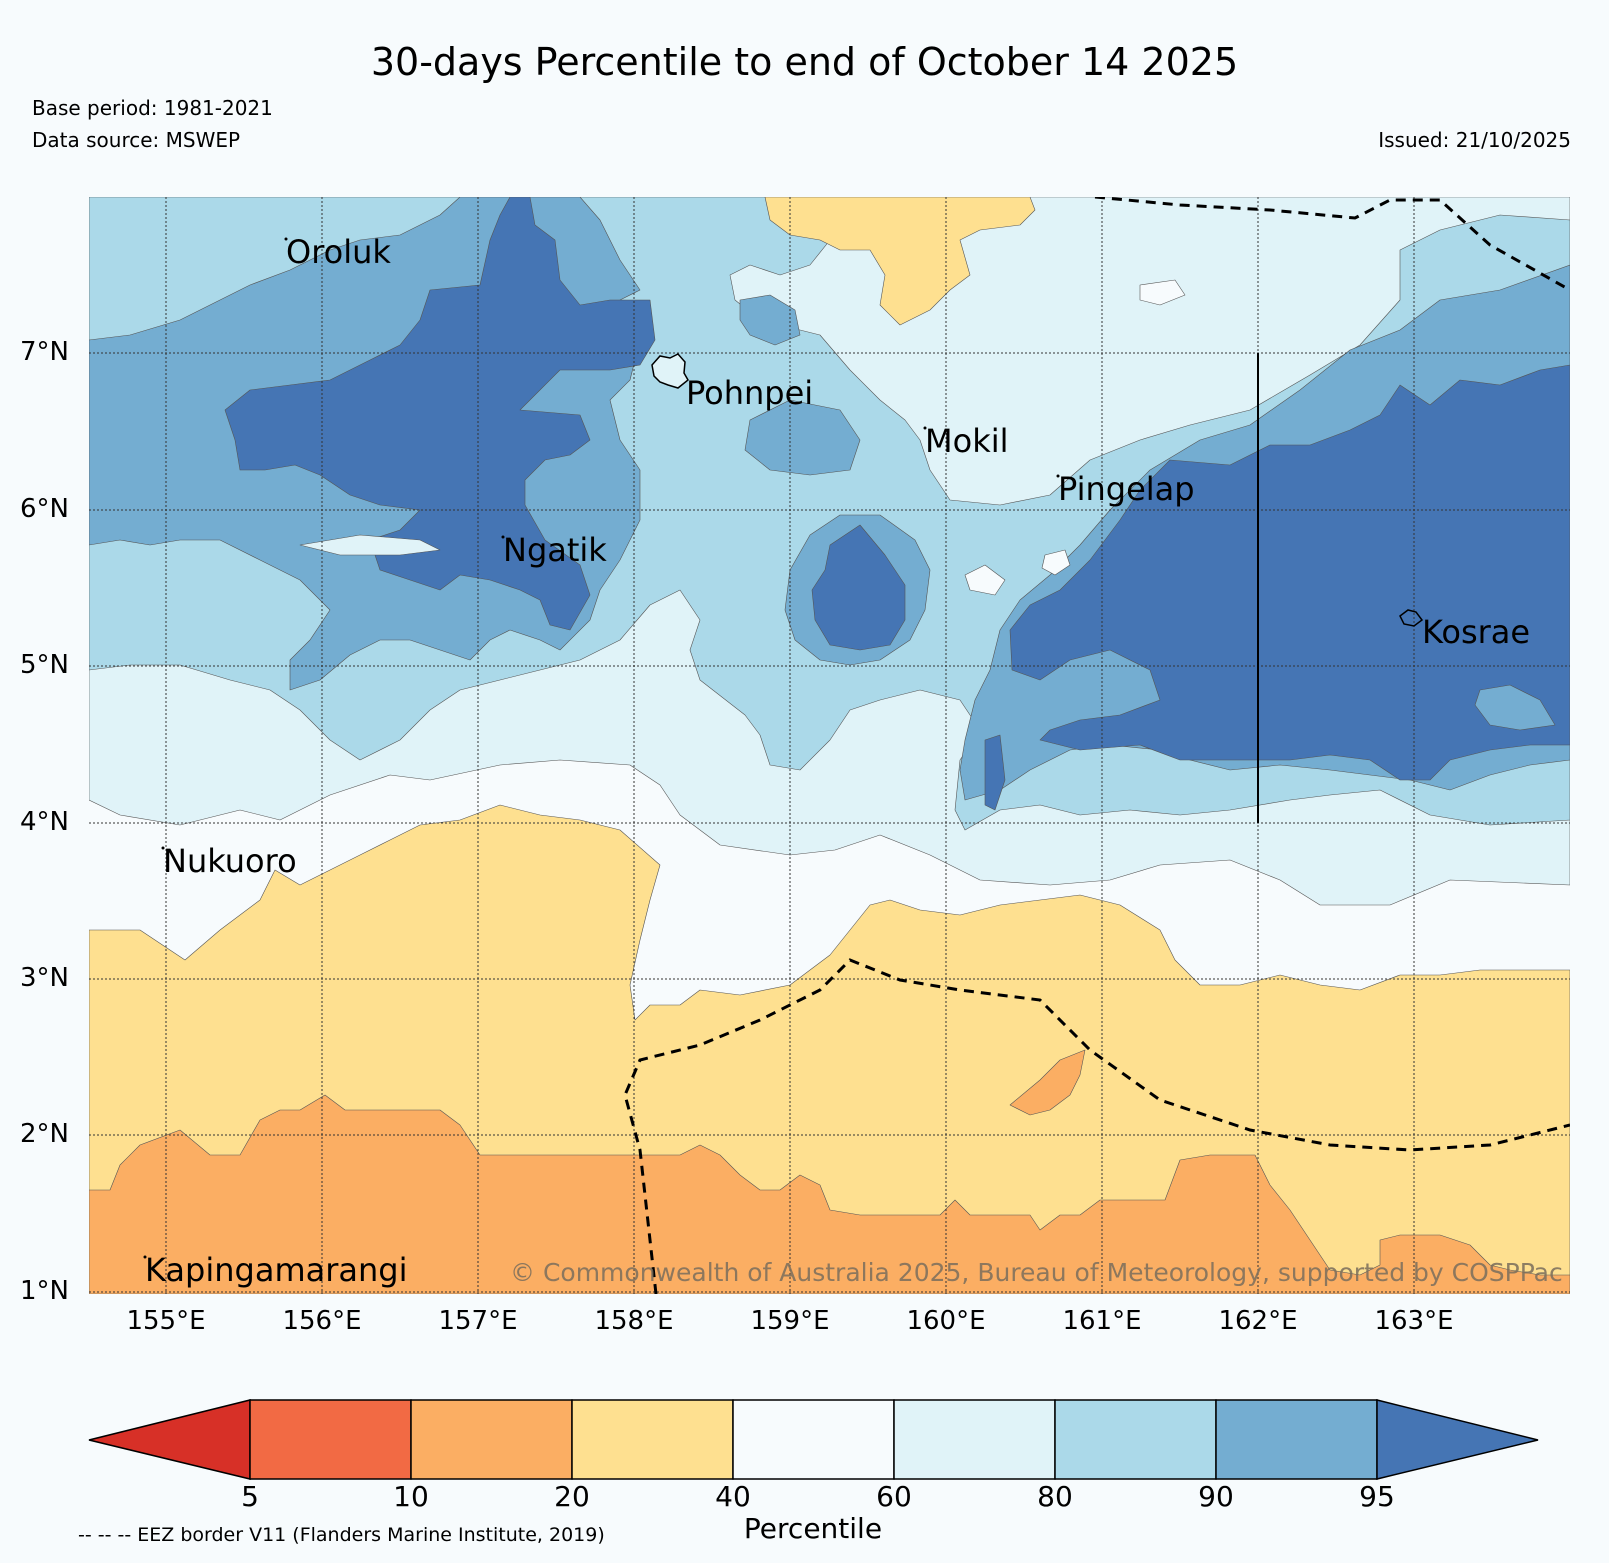 The image size is (1609, 1563). What do you see at coordinates (411, 1496) in the screenshot?
I see `colorbar-tick: 10` at bounding box center [411, 1496].